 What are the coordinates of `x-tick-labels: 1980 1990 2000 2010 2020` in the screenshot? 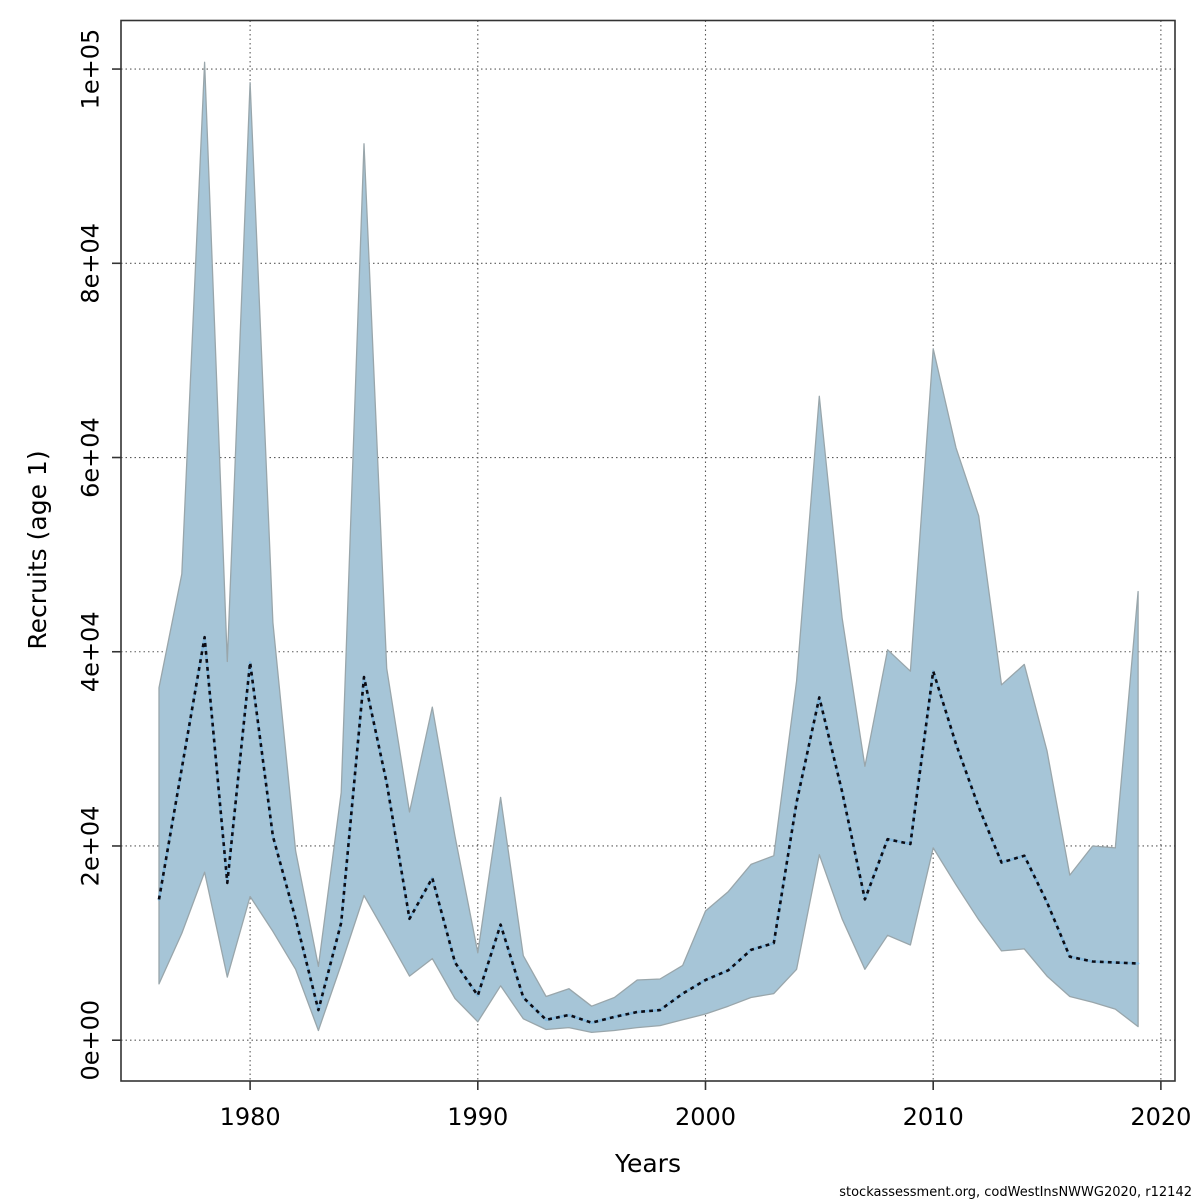 It's located at (706, 1117).